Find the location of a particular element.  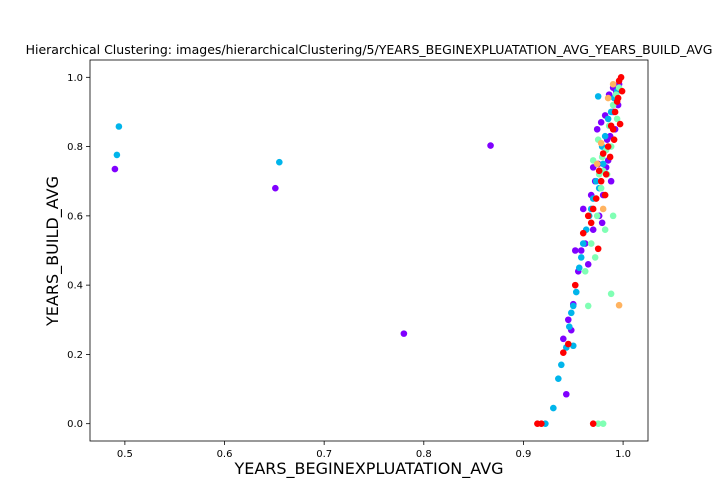

y-tick-label: 0.6 is located at coordinates (75, 216).